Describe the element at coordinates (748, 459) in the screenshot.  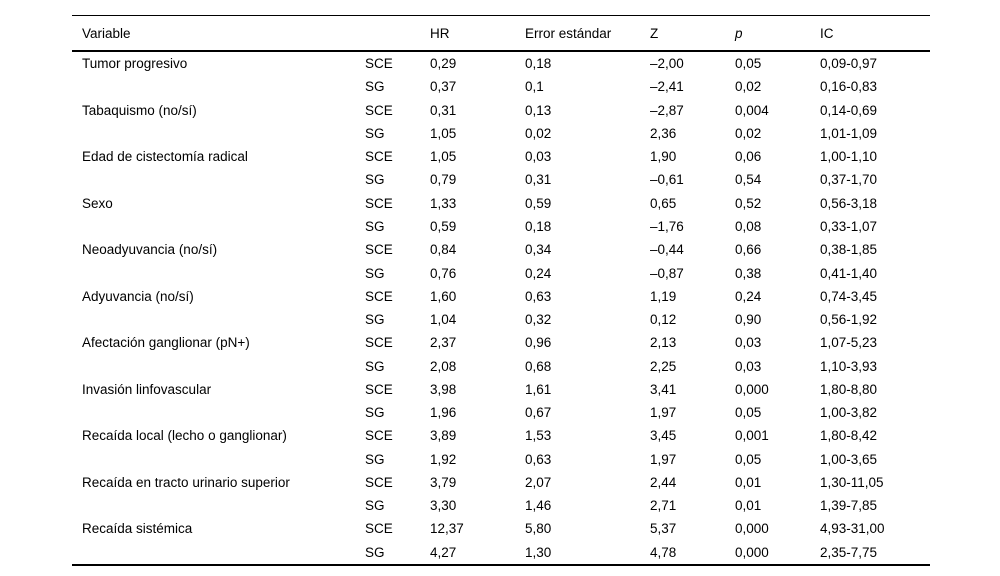
I see `p-cell: 0,05` at that location.